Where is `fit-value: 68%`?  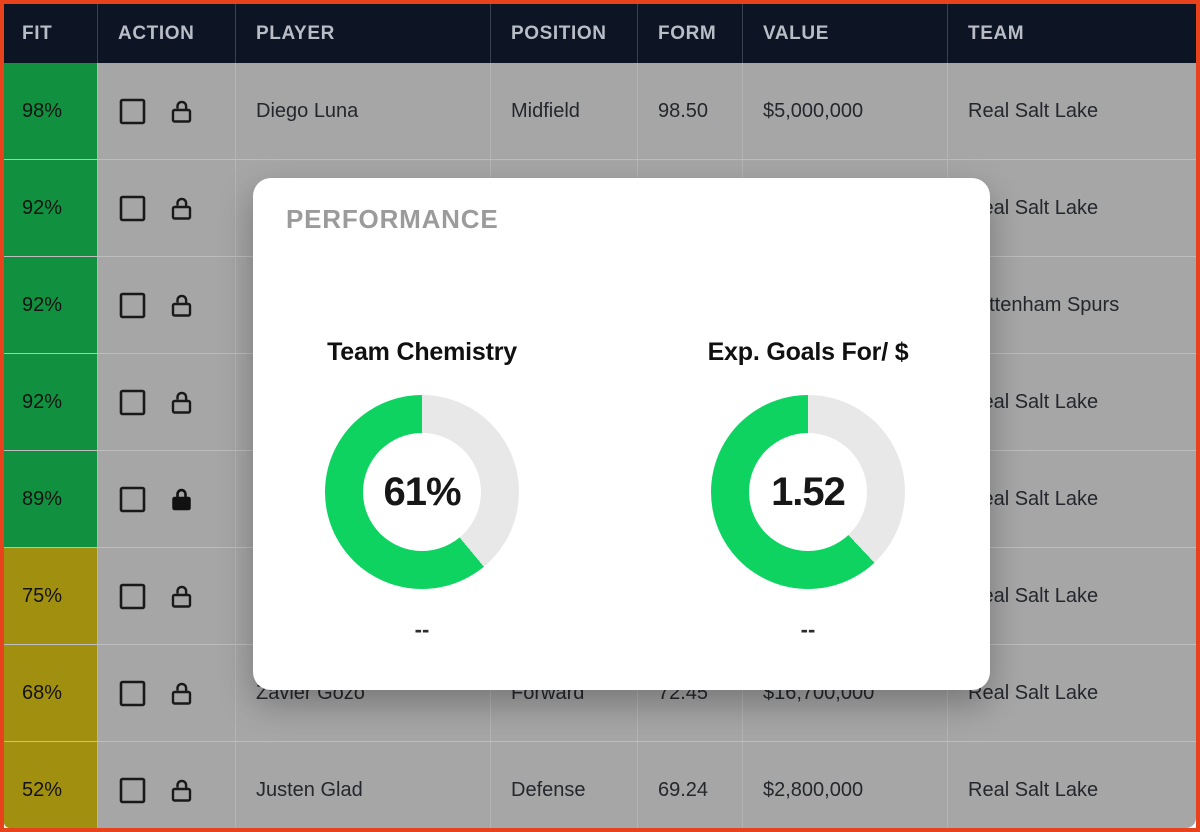
fit-value: 68% is located at coordinates (42, 692).